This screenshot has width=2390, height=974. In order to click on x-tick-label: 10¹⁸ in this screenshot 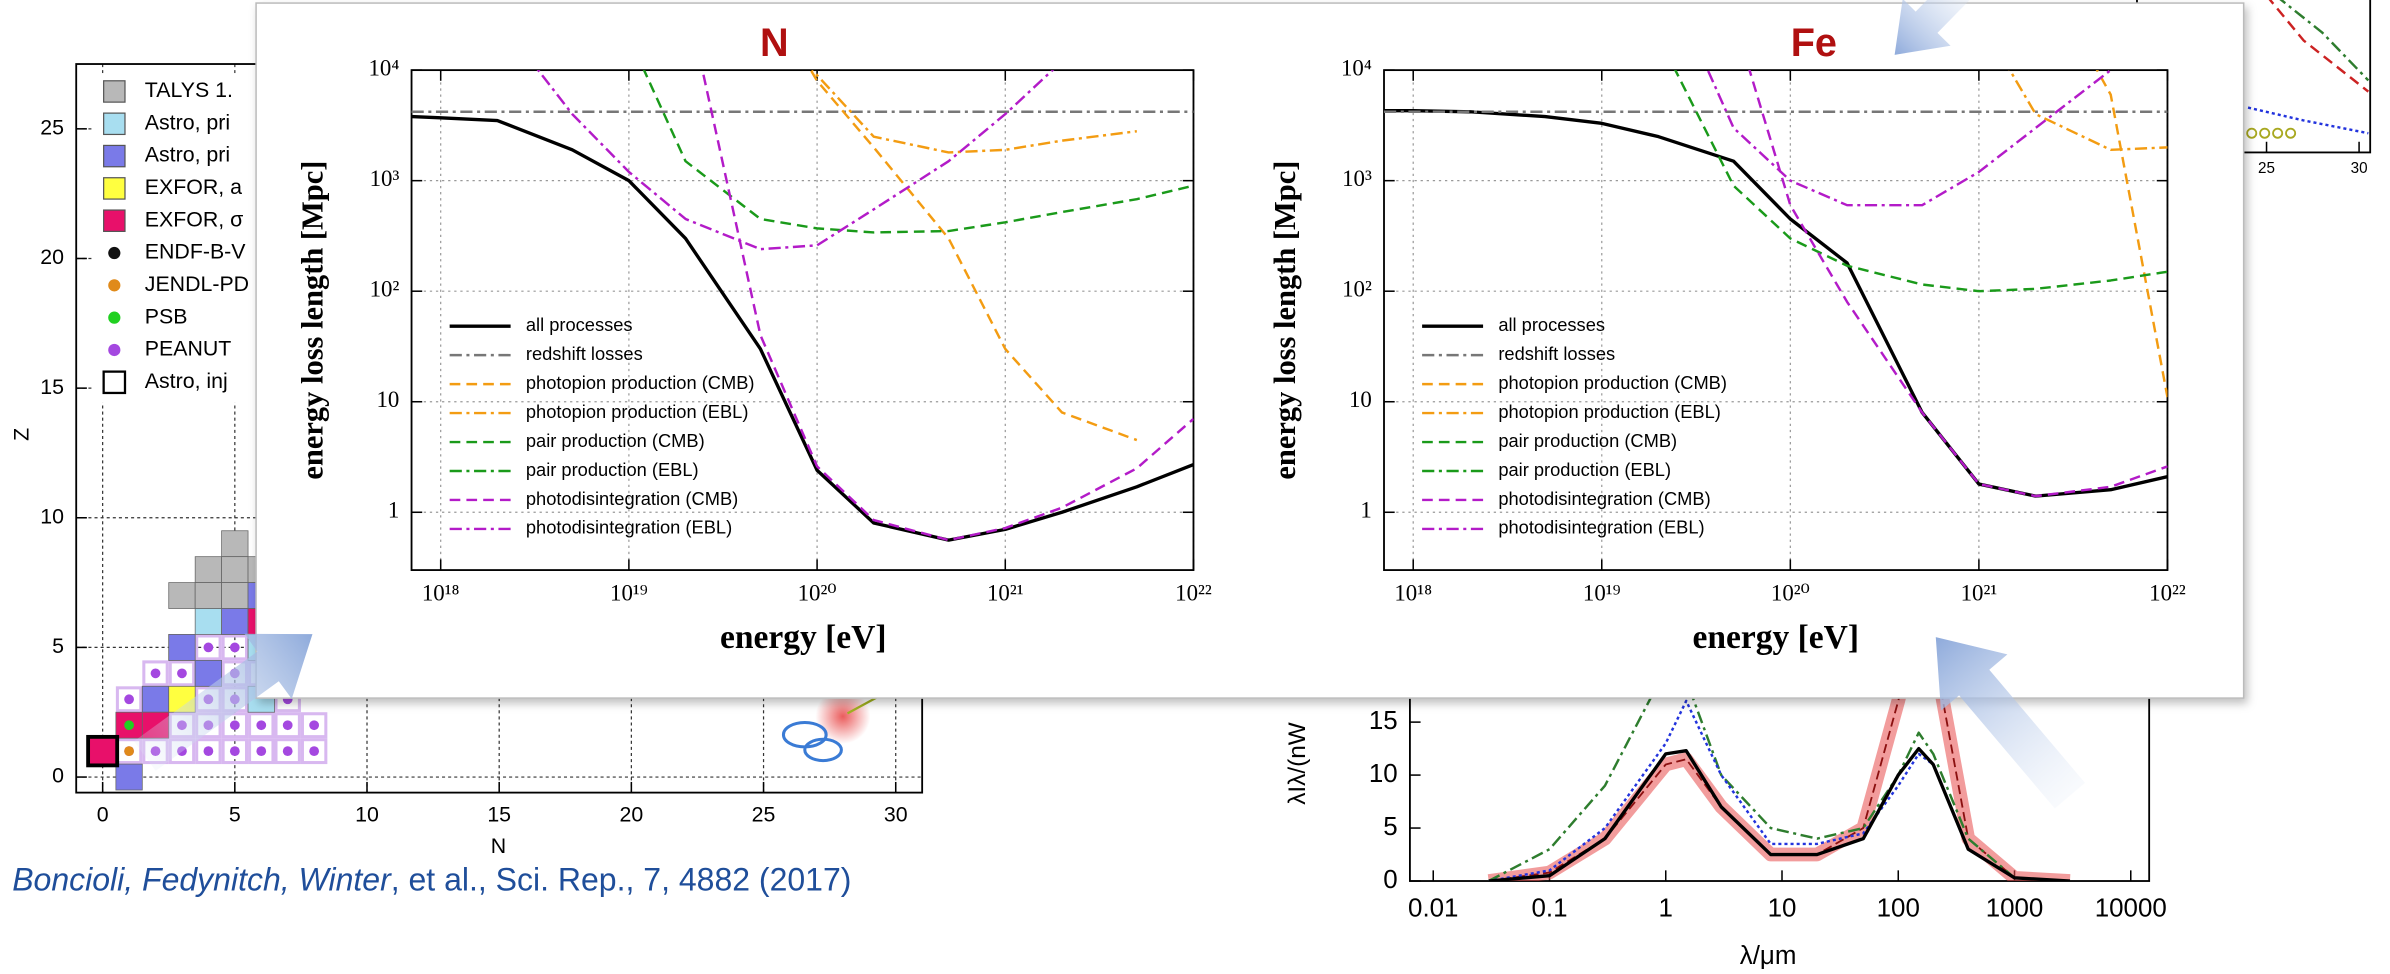, I will do `click(1413, 592)`.